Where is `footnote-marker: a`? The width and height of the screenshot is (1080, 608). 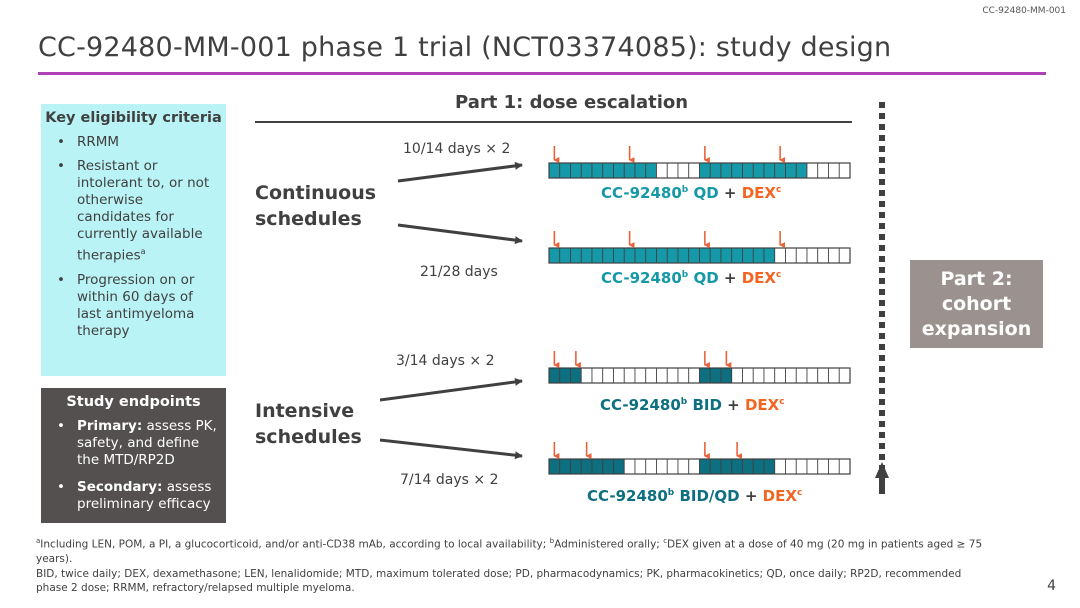
footnote-marker: a is located at coordinates (143, 251).